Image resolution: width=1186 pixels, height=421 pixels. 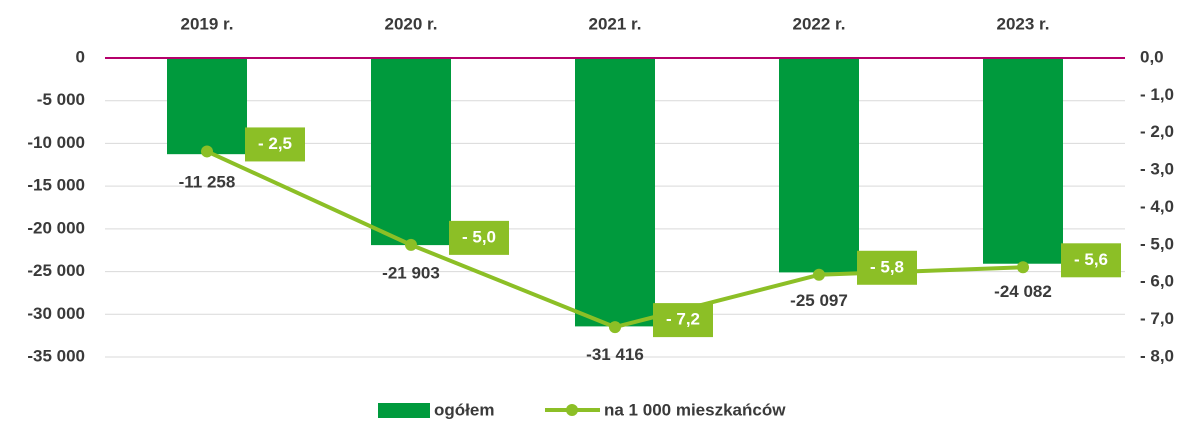 I want to click on y-tick-label: 0, so click(x=80, y=56).